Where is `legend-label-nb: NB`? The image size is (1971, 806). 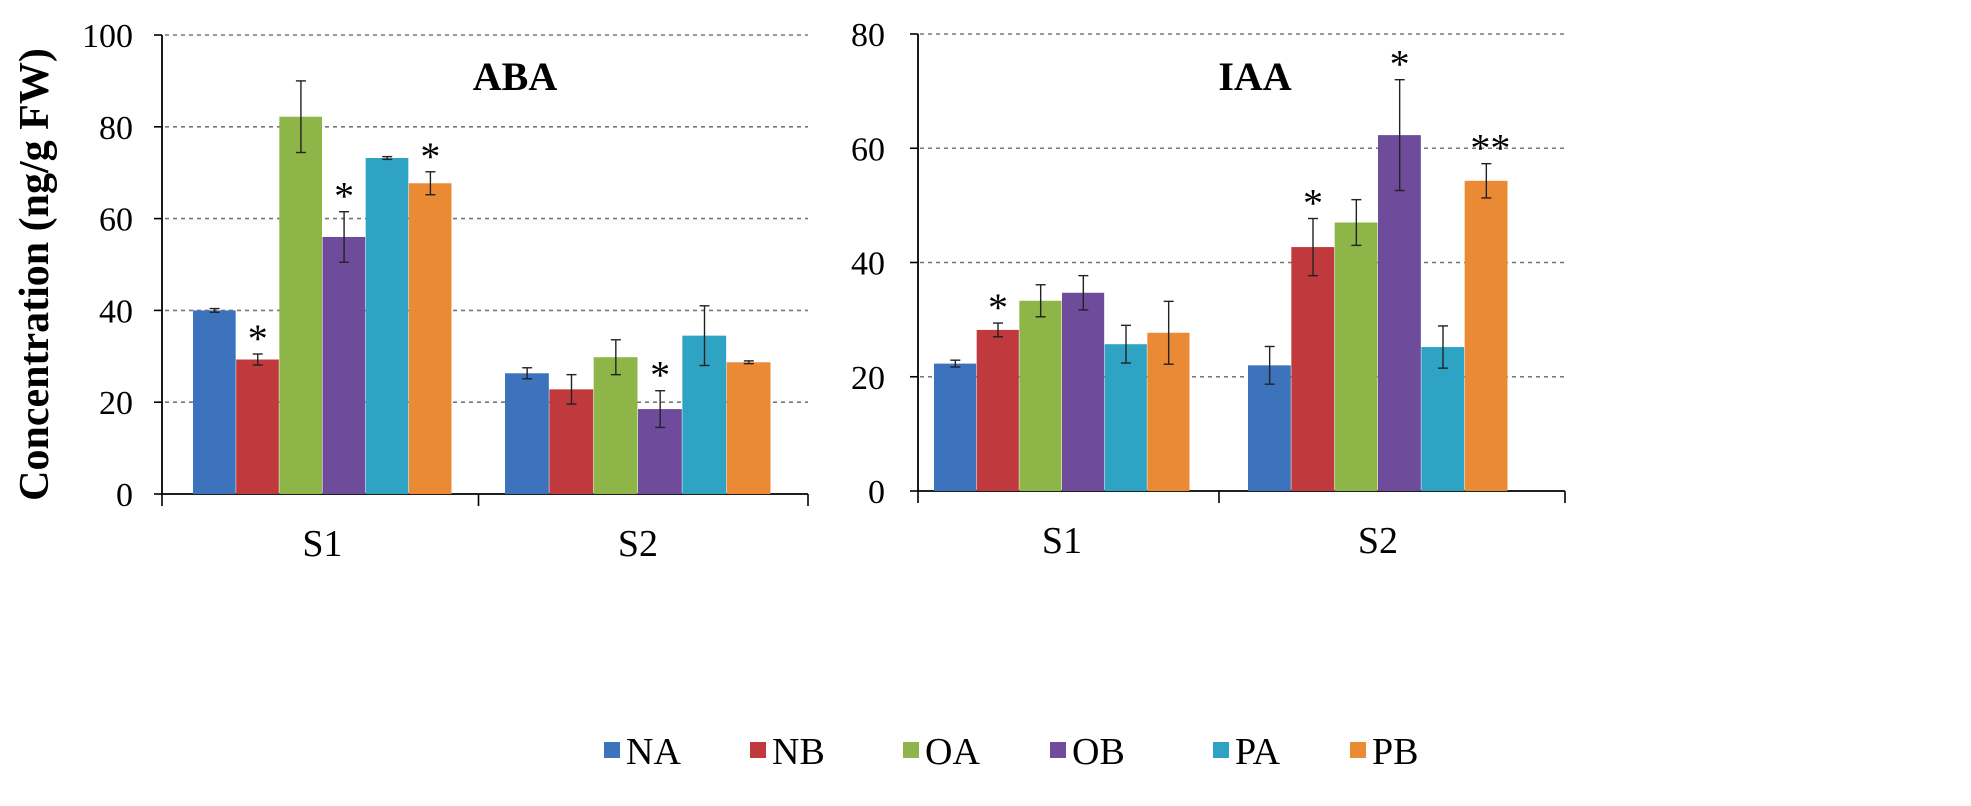 legend-label-nb: NB is located at coordinates (798, 752).